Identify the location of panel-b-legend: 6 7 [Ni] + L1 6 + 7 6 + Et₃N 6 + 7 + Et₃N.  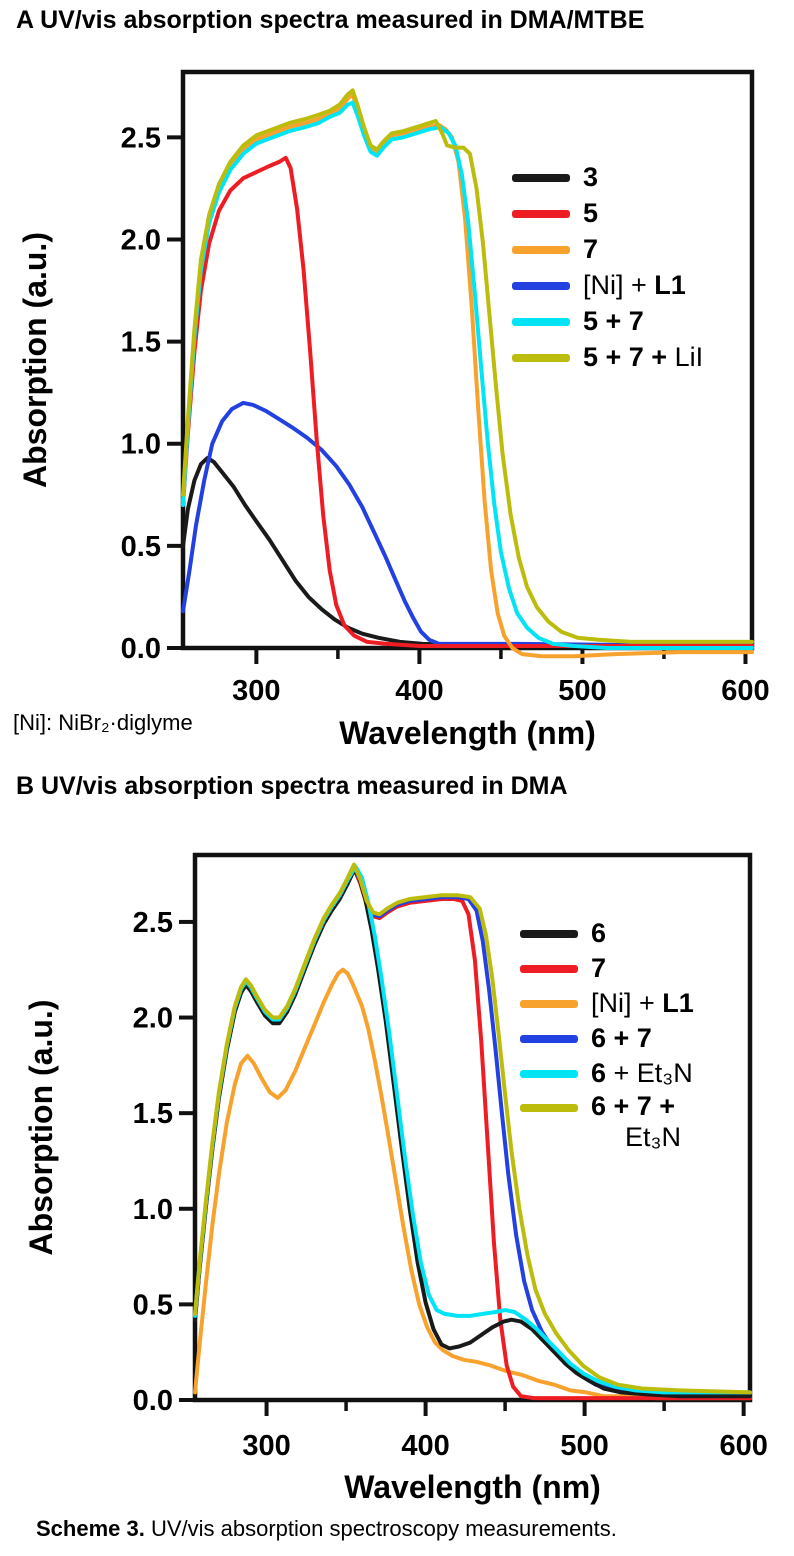
(607, 1034).